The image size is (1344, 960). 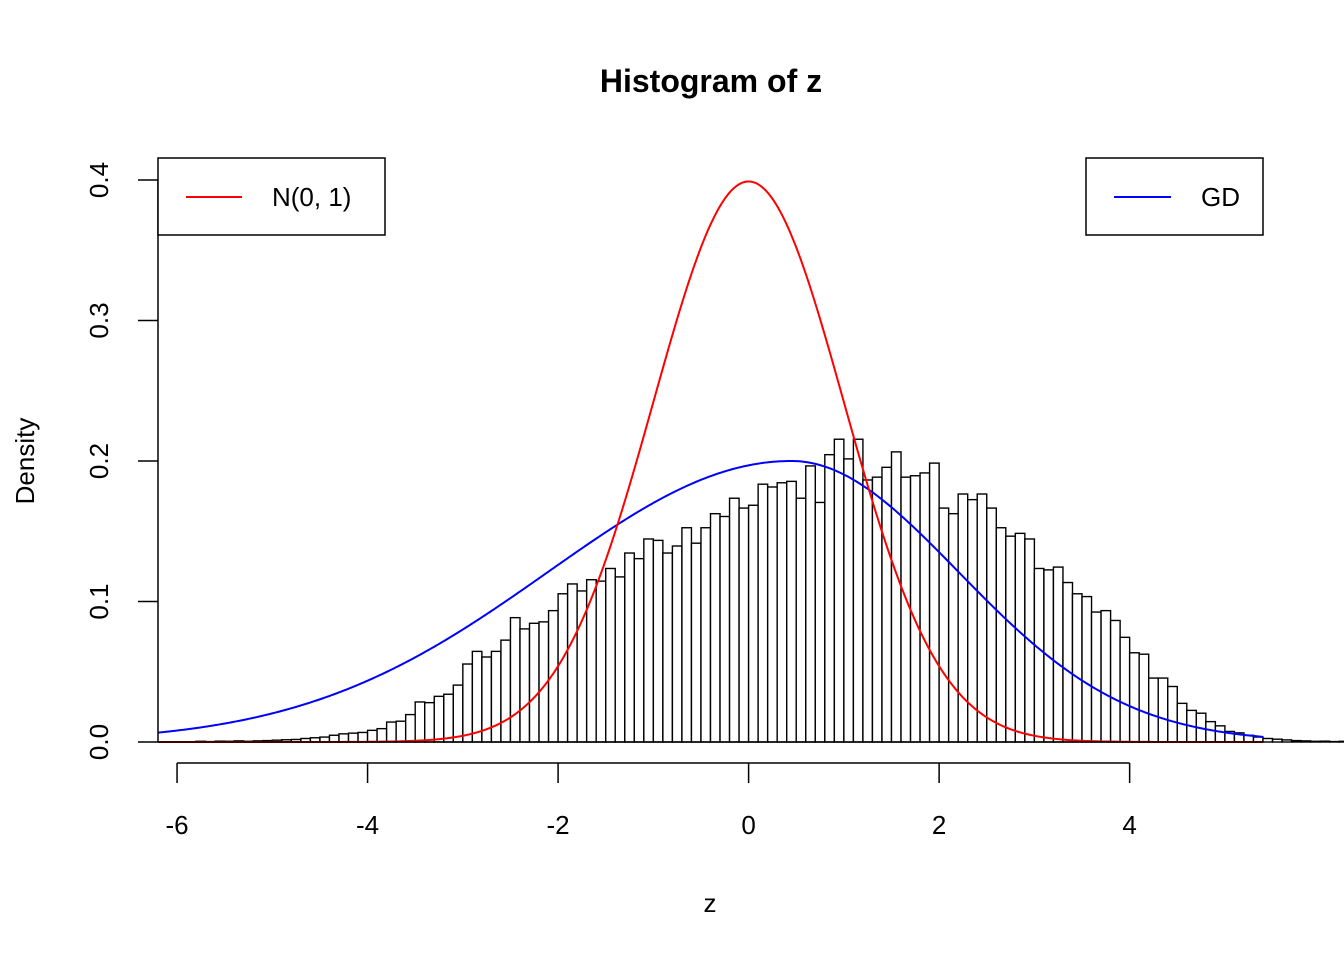 What do you see at coordinates (558, 825) in the screenshot?
I see `x-tick-label: -2` at bounding box center [558, 825].